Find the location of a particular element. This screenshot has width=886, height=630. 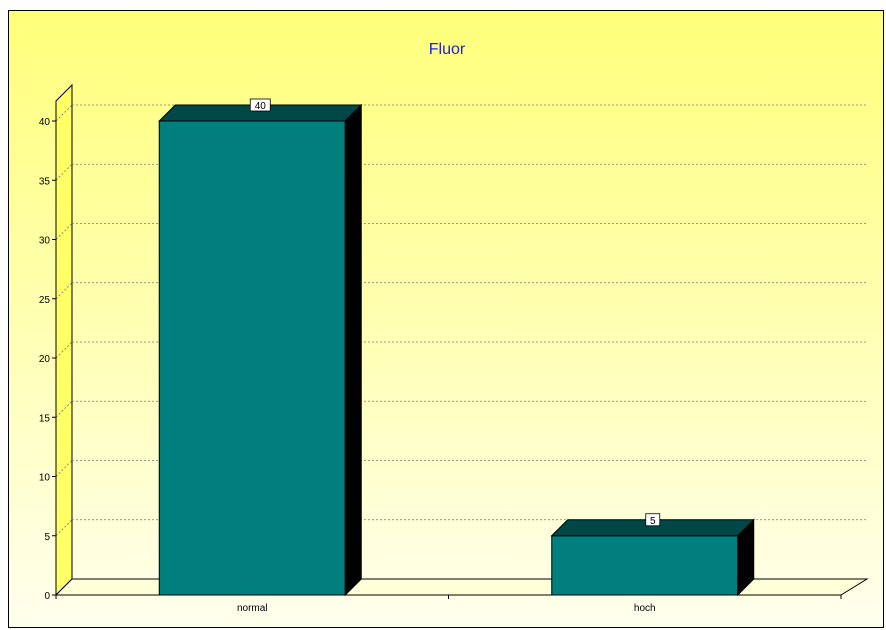

bar-side is located at coordinates (353, 350).